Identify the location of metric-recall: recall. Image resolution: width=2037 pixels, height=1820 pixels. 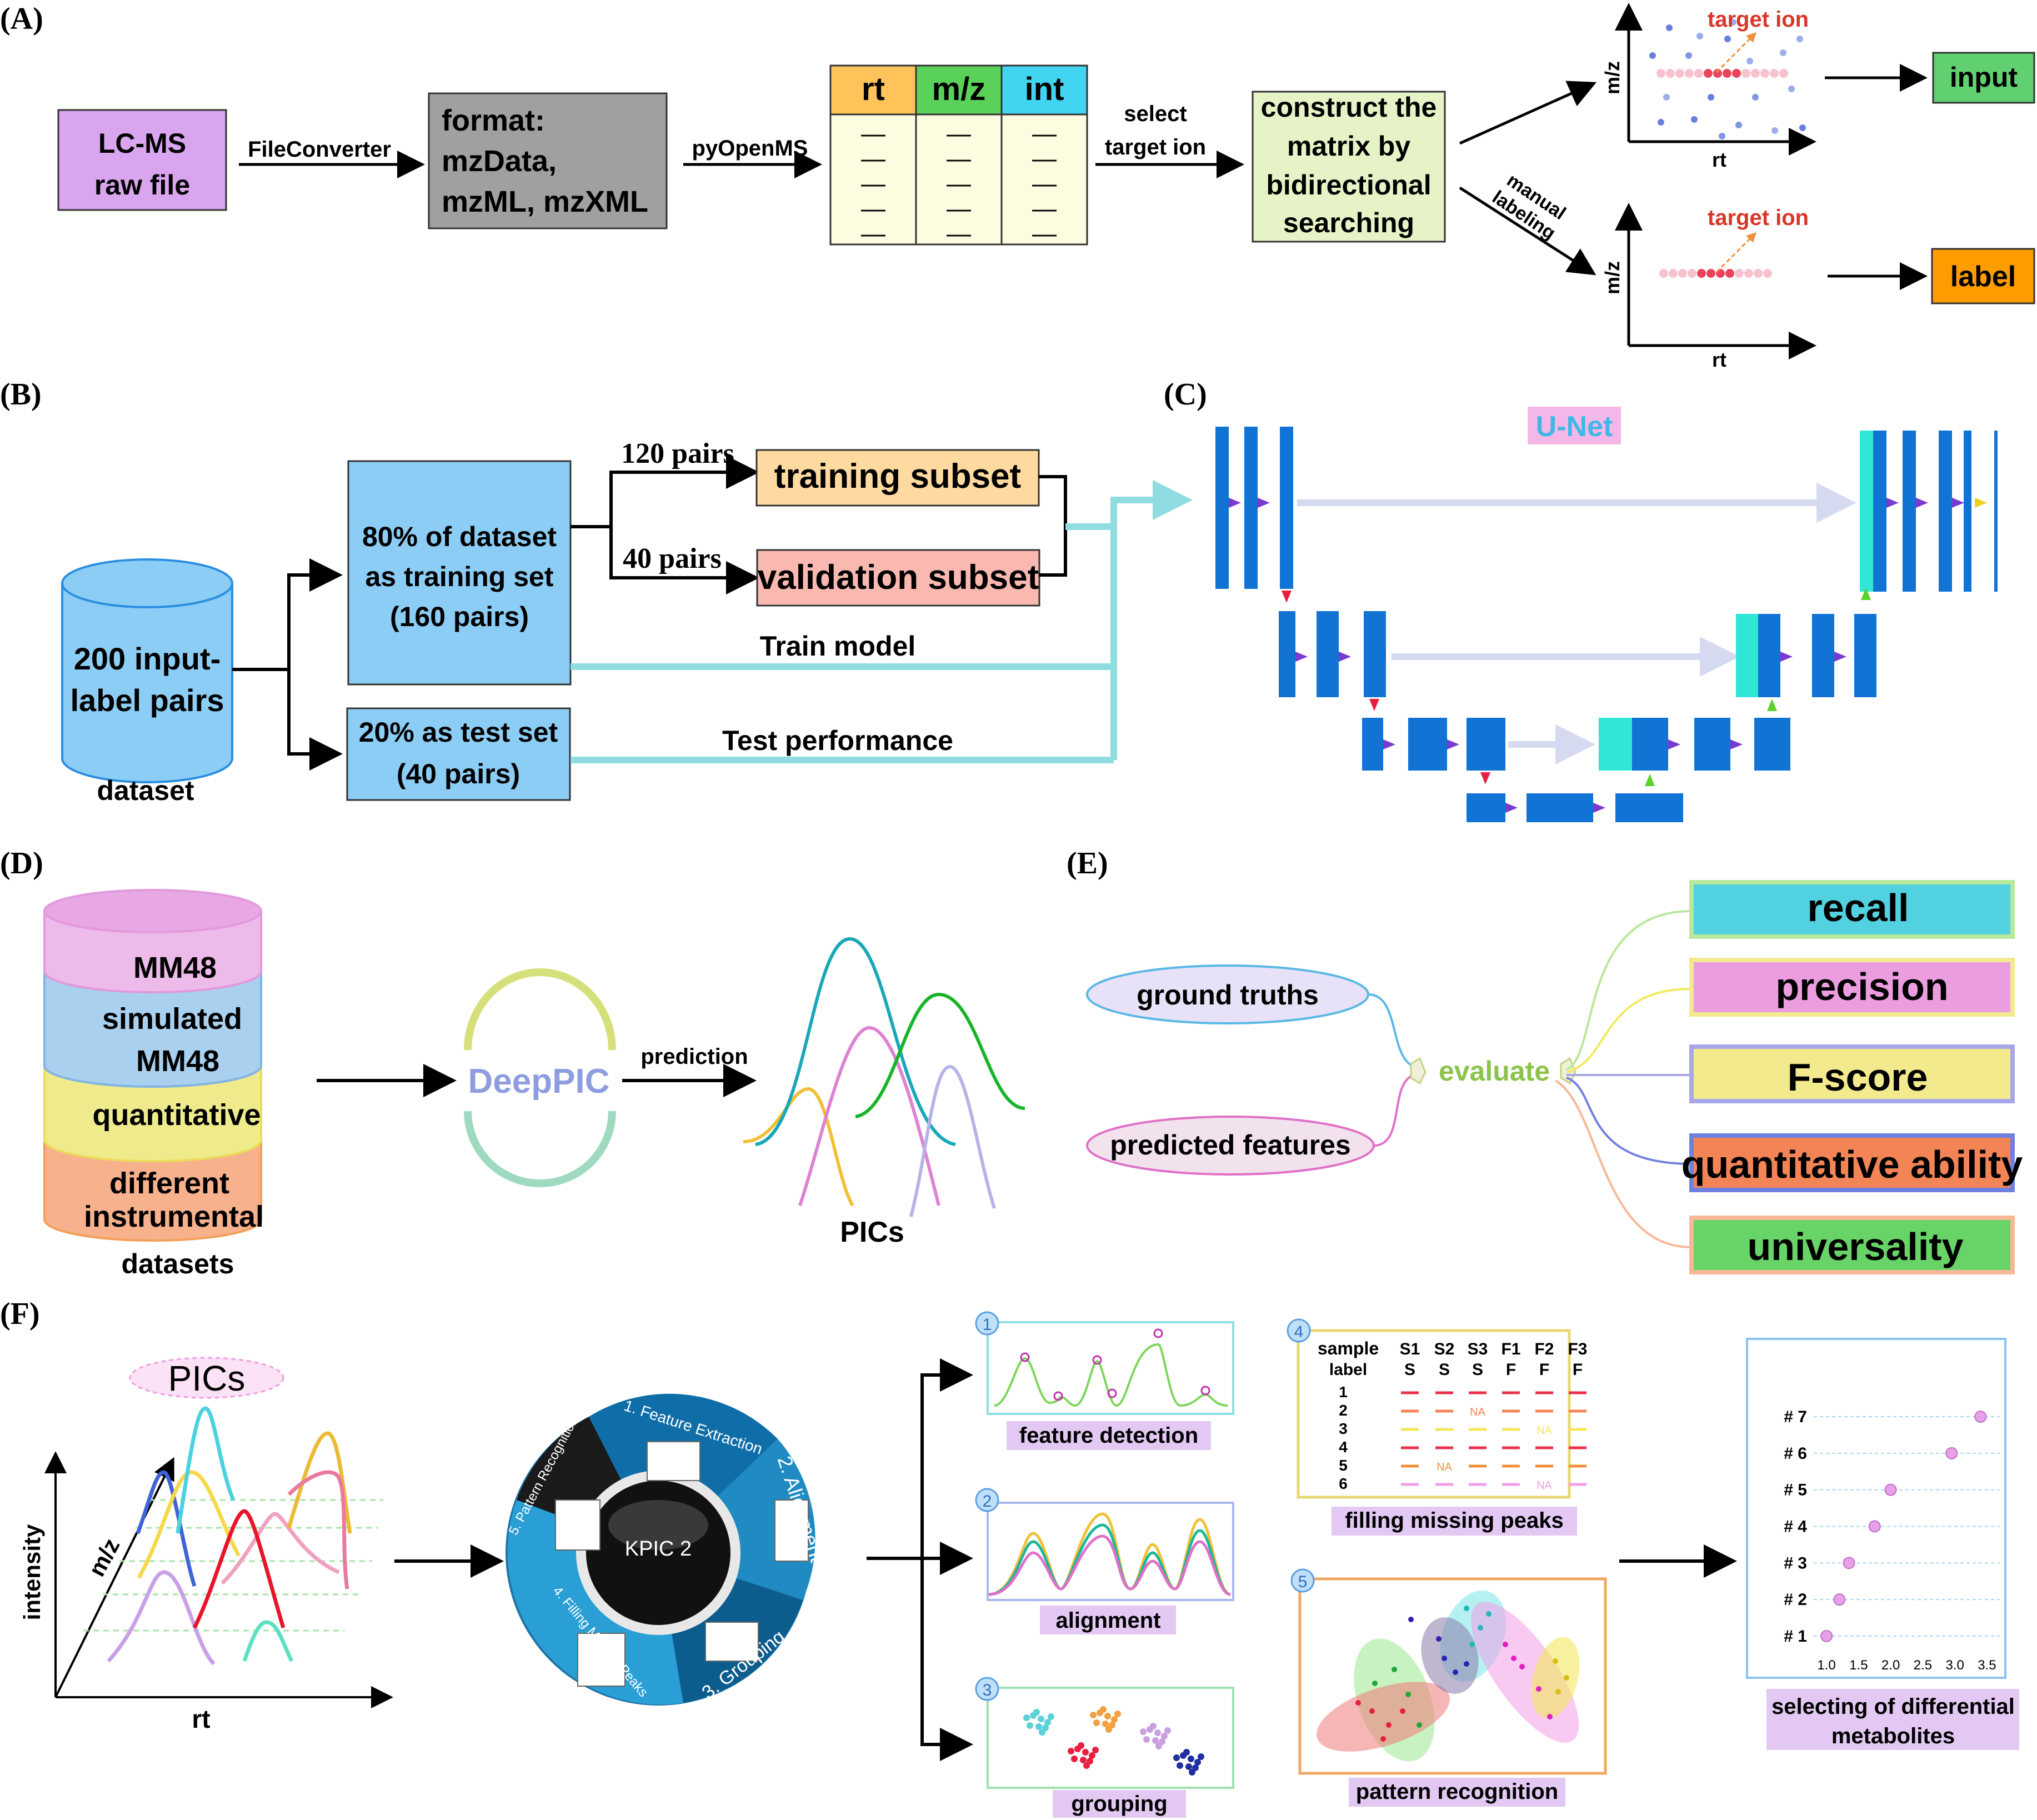
(1858, 907).